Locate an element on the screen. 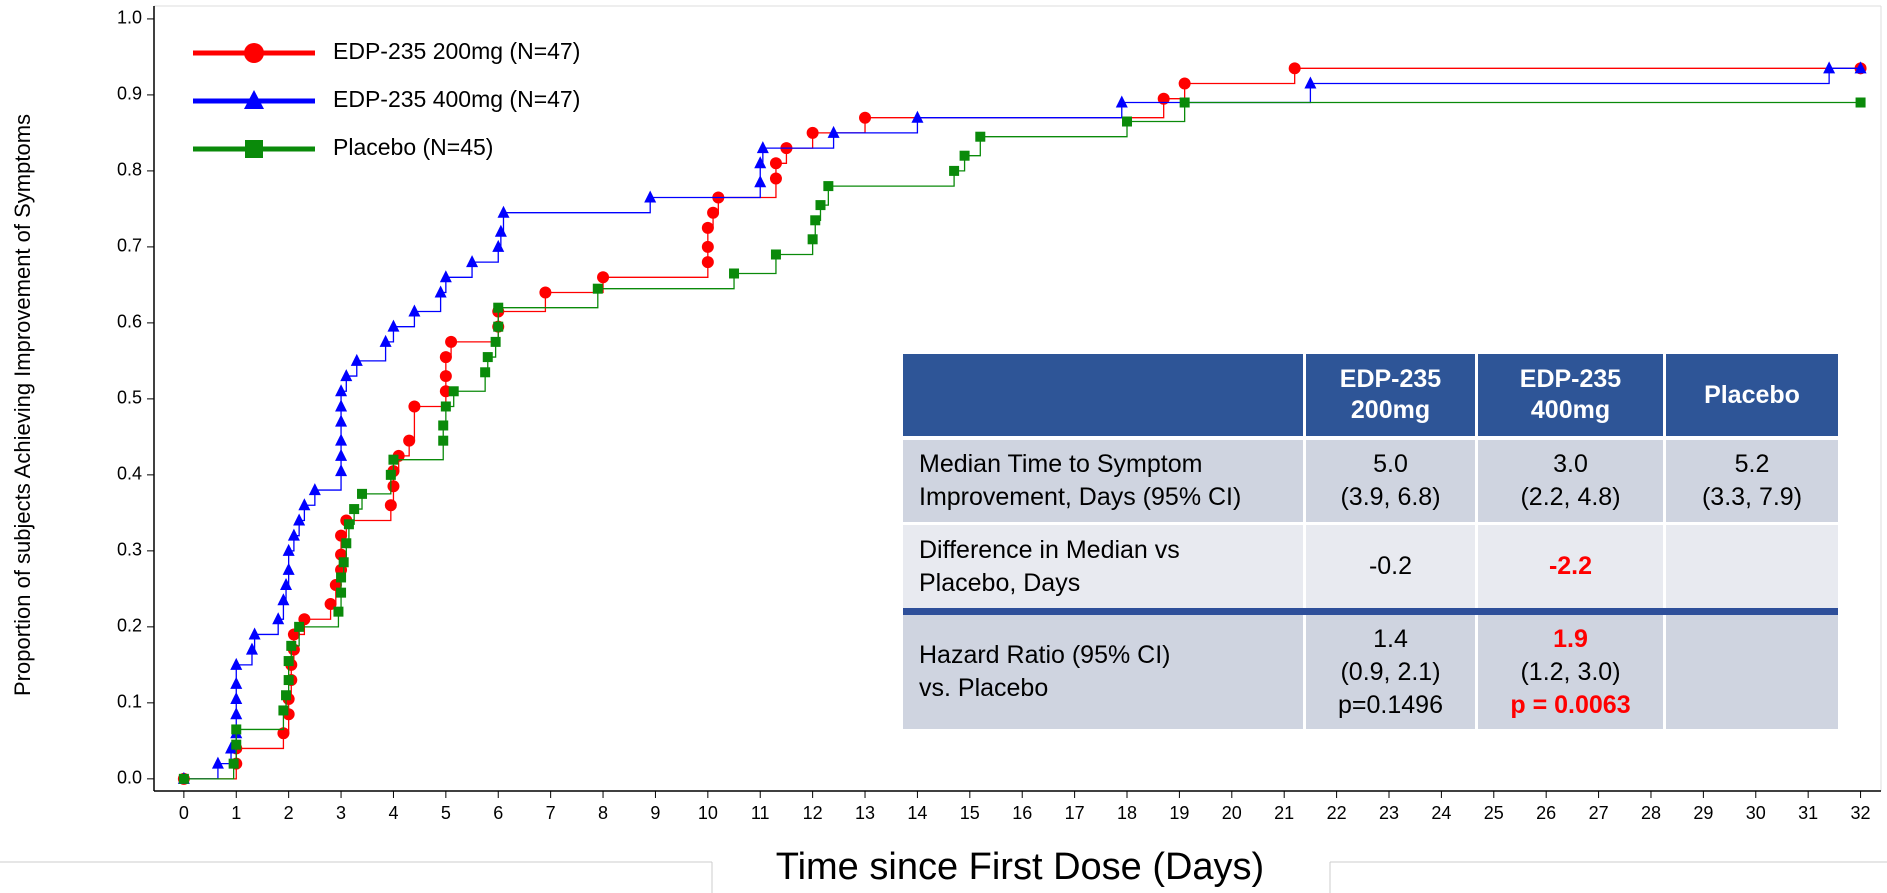 Image resolution: width=1887 pixels, height=893 pixels. y-tick-label: 0.5 is located at coordinates (129, 398).